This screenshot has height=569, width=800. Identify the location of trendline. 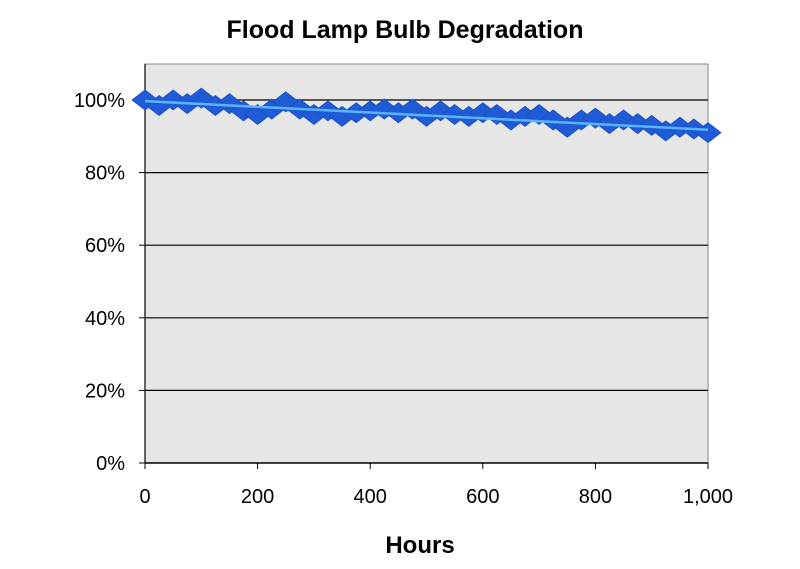
(426, 115).